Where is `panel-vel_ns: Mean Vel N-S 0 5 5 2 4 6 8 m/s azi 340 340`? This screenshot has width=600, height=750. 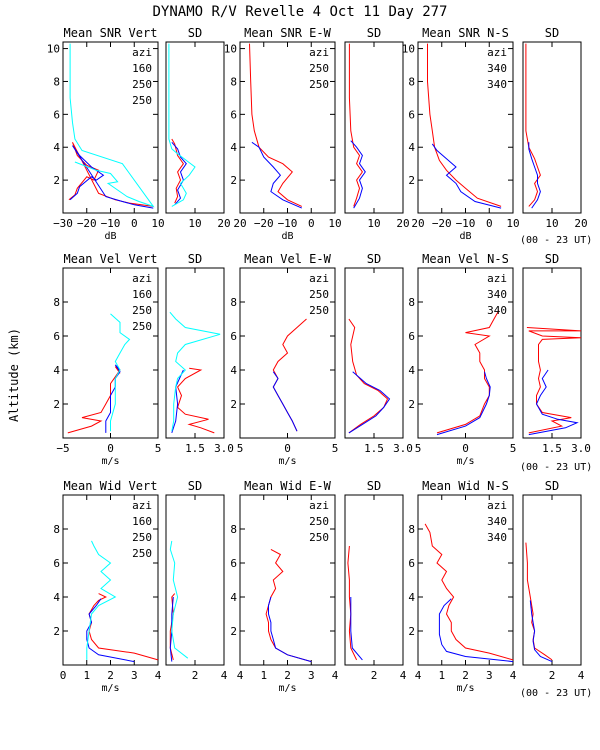 panel-vel_ns: Mean Vel N-S 0 5 5 2 4 6 8 m/s azi 340 340 is located at coordinates (462, 359).